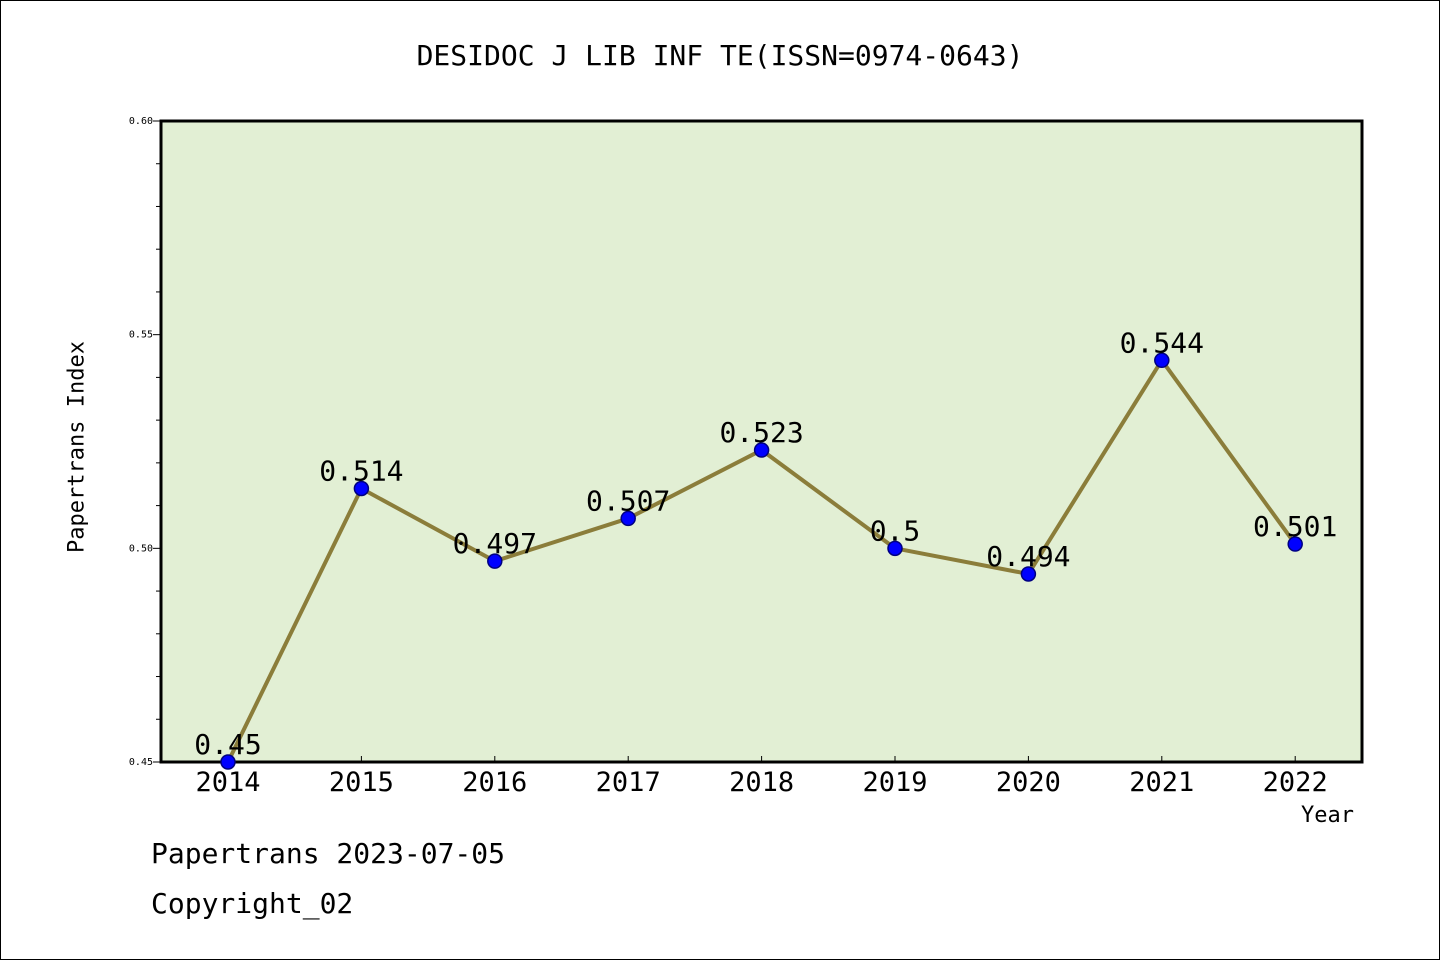 This screenshot has width=1440, height=960. Describe the element at coordinates (141, 121) in the screenshot. I see `y-tick-label: 0.60` at that location.